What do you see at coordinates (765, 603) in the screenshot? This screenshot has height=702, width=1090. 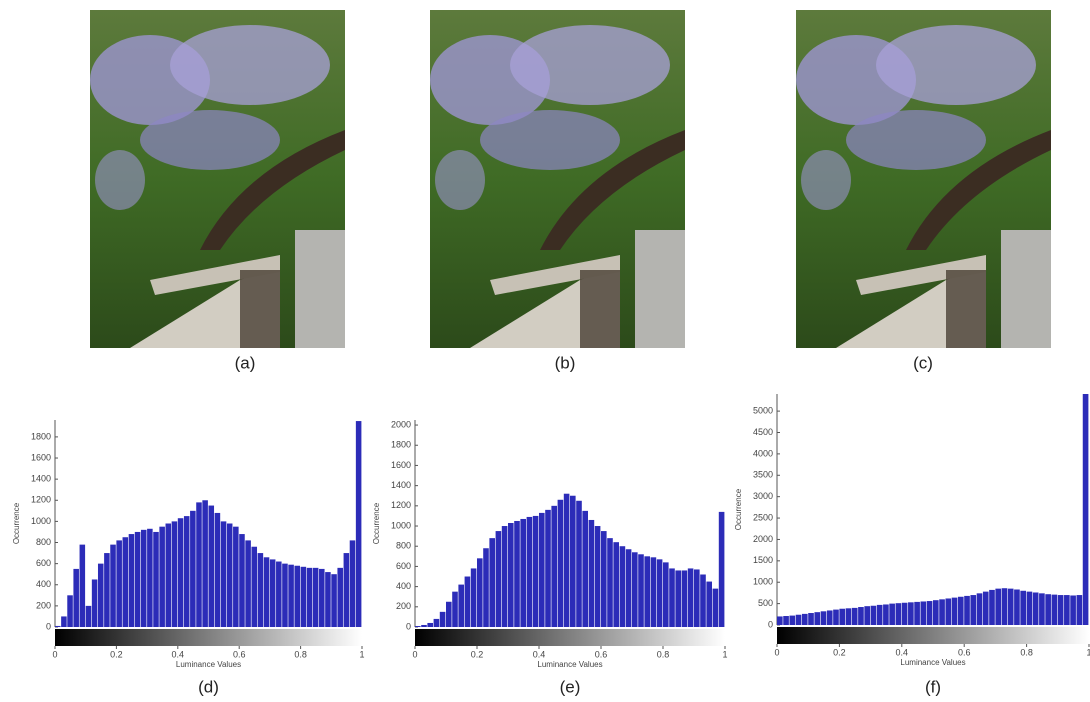 I see `y-tick-label: 500` at bounding box center [765, 603].